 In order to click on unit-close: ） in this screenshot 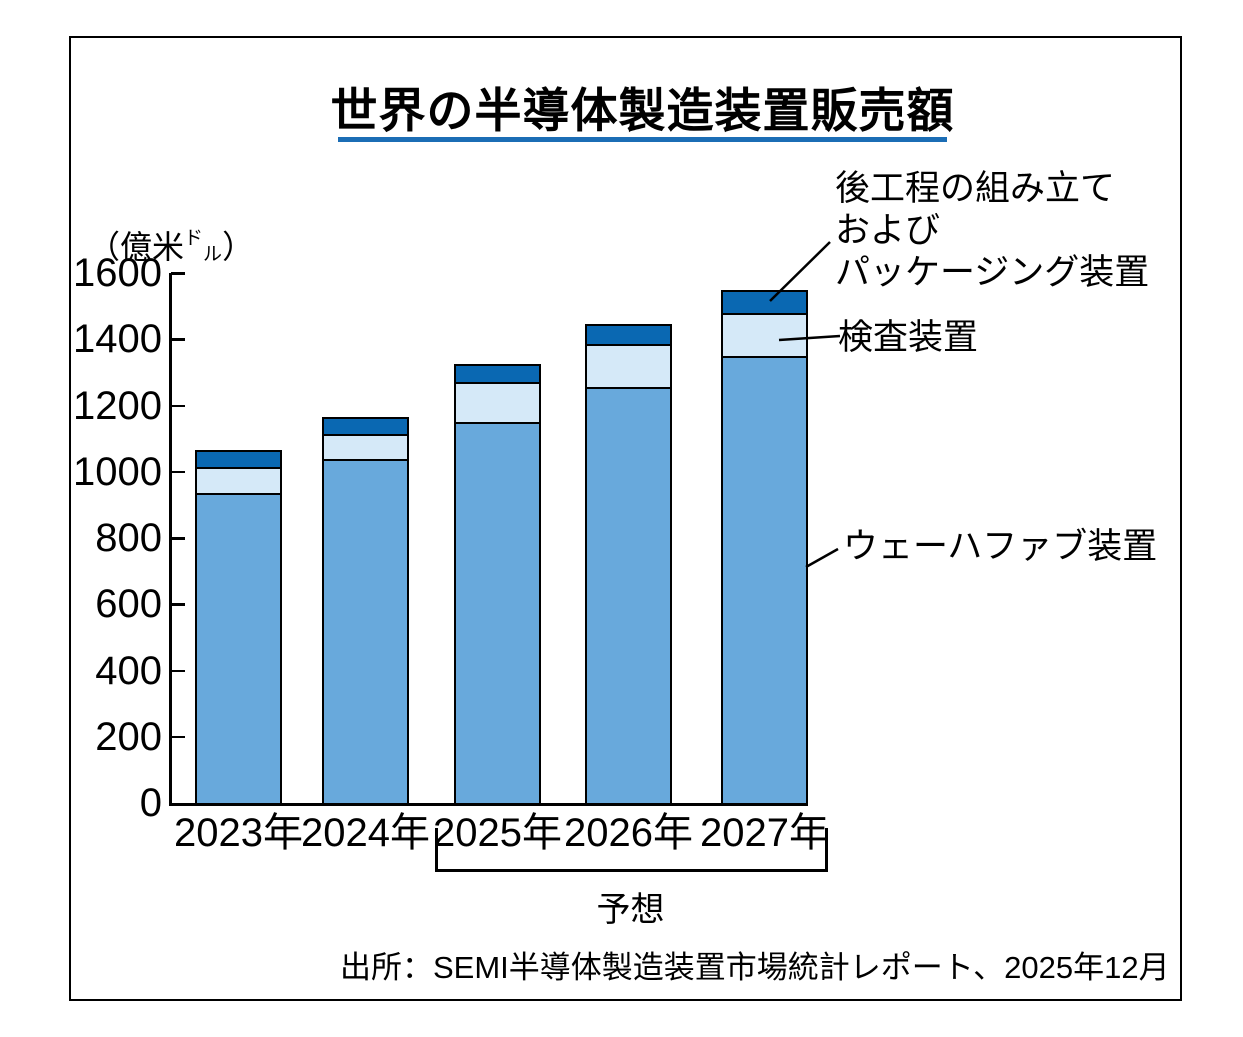, I will do `click(238, 247)`.